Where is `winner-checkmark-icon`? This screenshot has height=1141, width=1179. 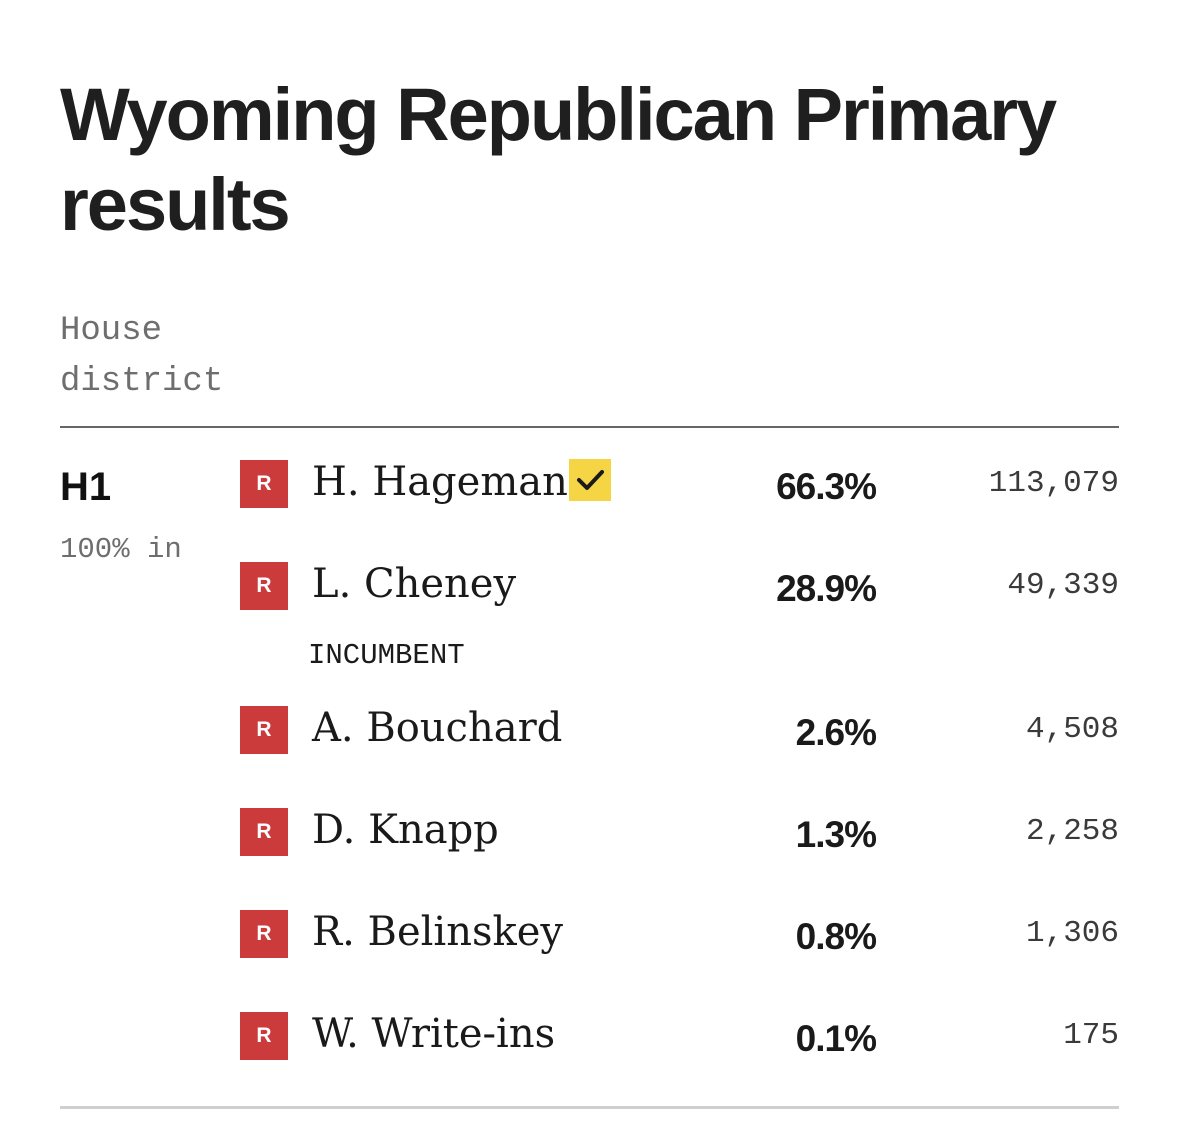 winner-checkmark-icon is located at coordinates (590, 480).